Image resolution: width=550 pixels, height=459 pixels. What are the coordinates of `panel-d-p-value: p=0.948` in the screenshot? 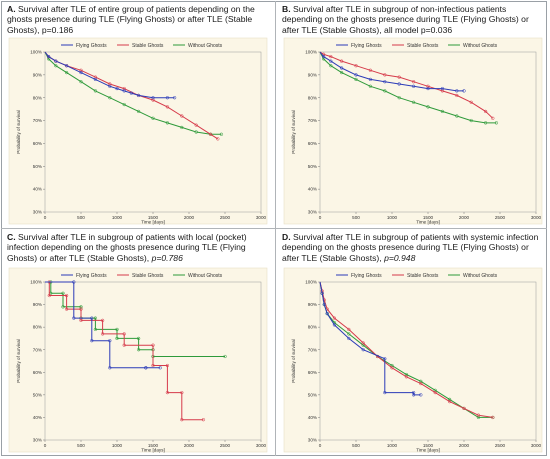 It's located at (400, 257).